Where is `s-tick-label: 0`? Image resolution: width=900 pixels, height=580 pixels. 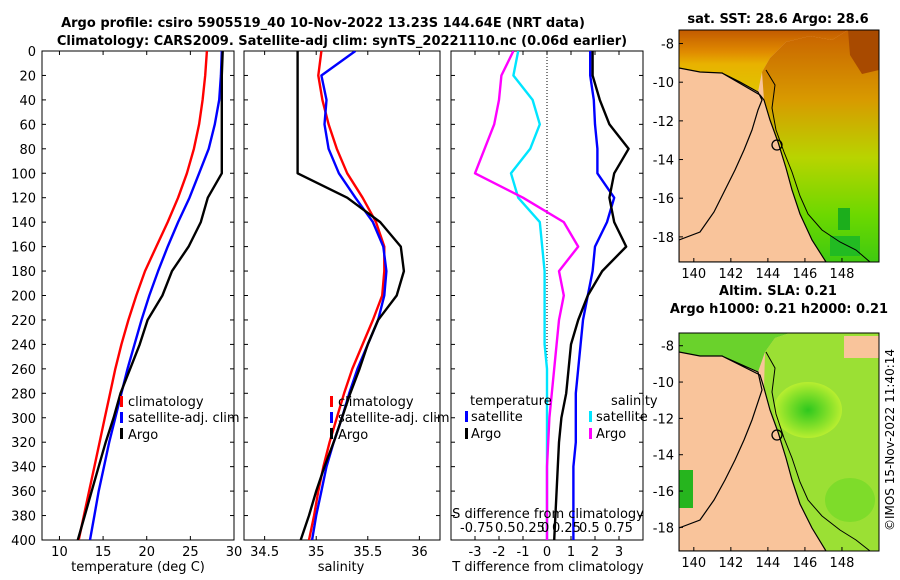
s-tick-label: 0 is located at coordinates (545, 528).